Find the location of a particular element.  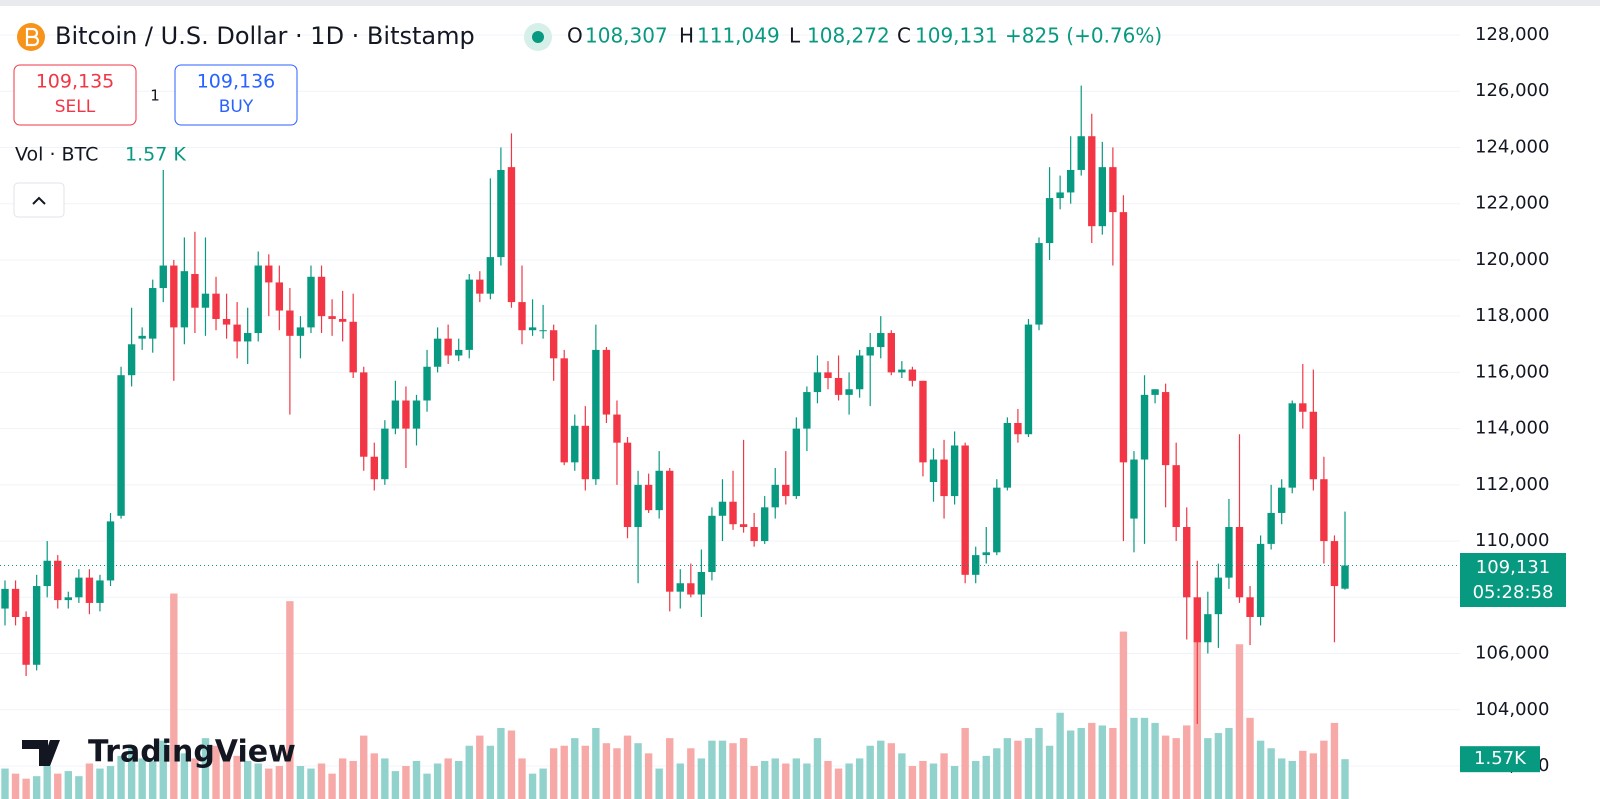

top-strip is located at coordinates (800, 3).